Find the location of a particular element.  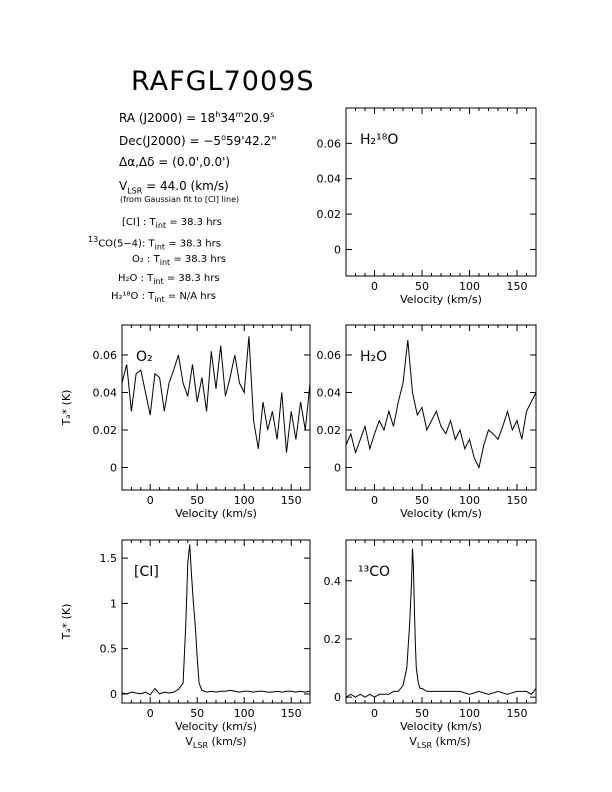

dec-line: Dec(J2000) = −5o59'42.2" is located at coordinates (198, 140).